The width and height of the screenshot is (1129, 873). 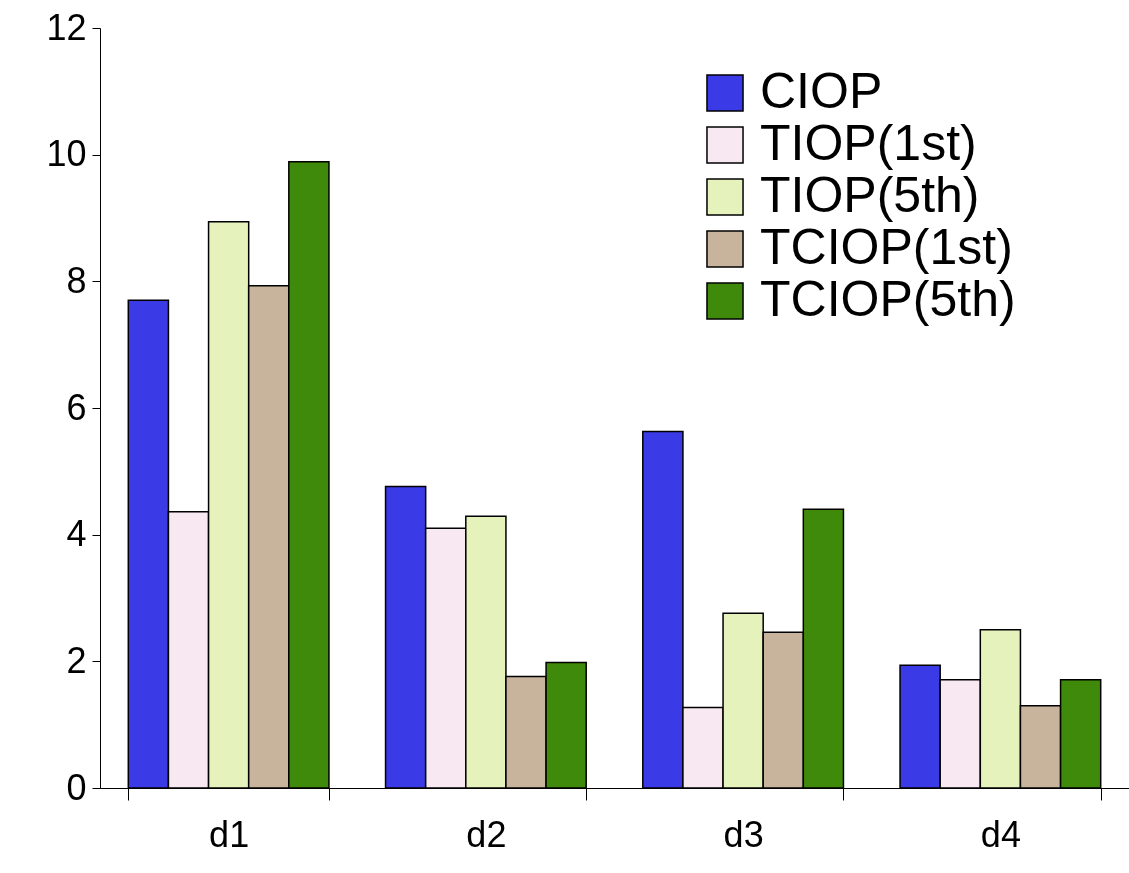 What do you see at coordinates (76, 280) in the screenshot?
I see `y-tick-label: 8` at bounding box center [76, 280].